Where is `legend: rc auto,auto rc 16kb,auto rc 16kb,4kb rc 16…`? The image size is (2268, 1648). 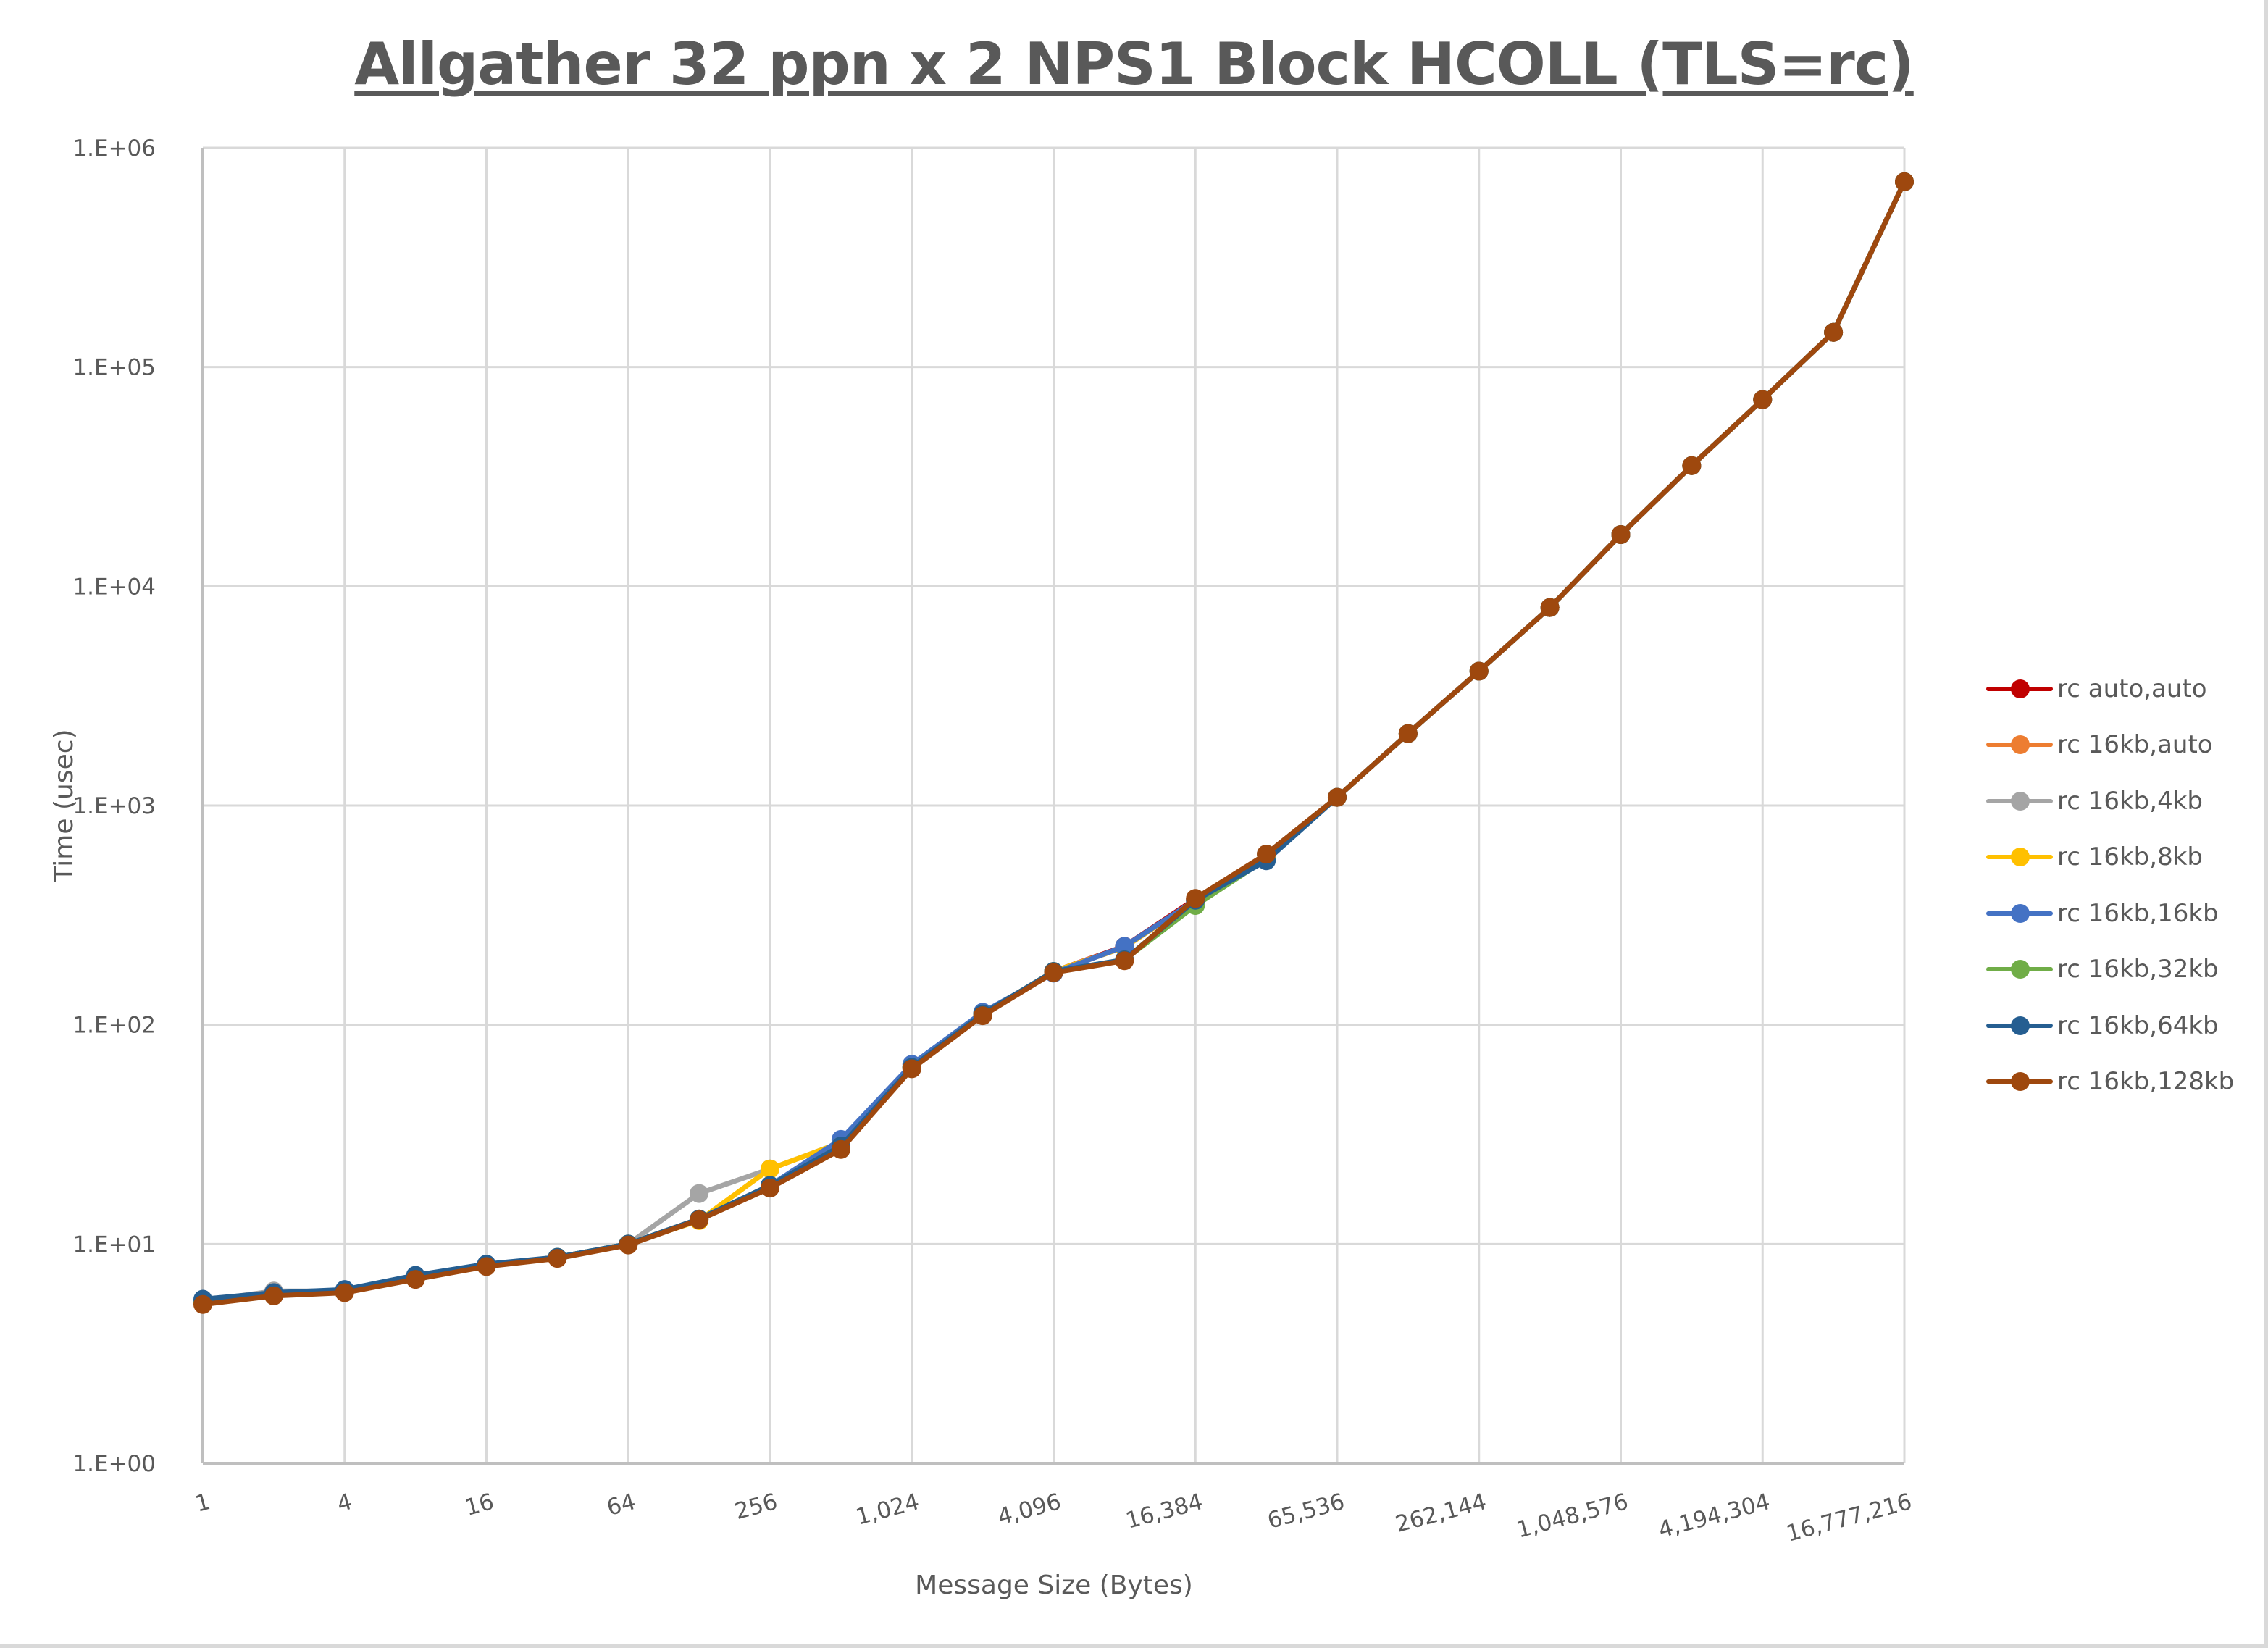 legend: rc auto,auto rc 16kb,auto rc 16kb,4kb rc 16… is located at coordinates (2110, 885).